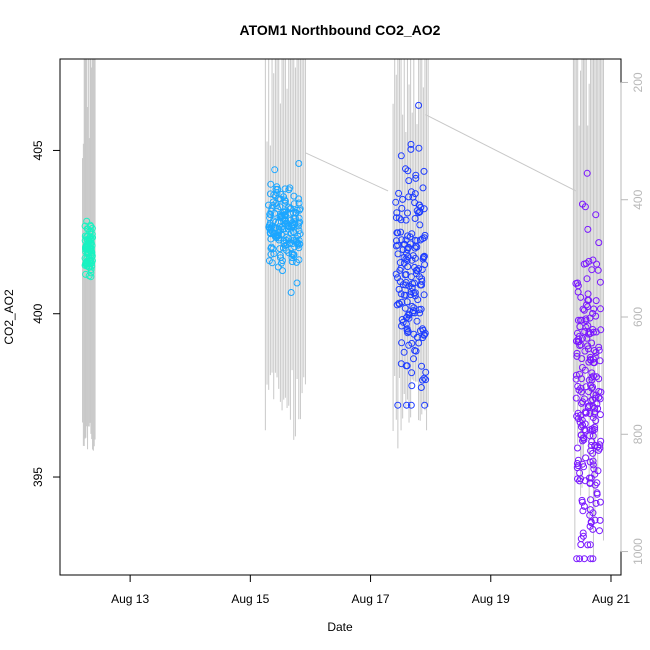 The image size is (650, 650). I want to click on x-axis: Aug 13 Aug 15 Aug 17 Aug 19 Aug 21, so click(370, 590).